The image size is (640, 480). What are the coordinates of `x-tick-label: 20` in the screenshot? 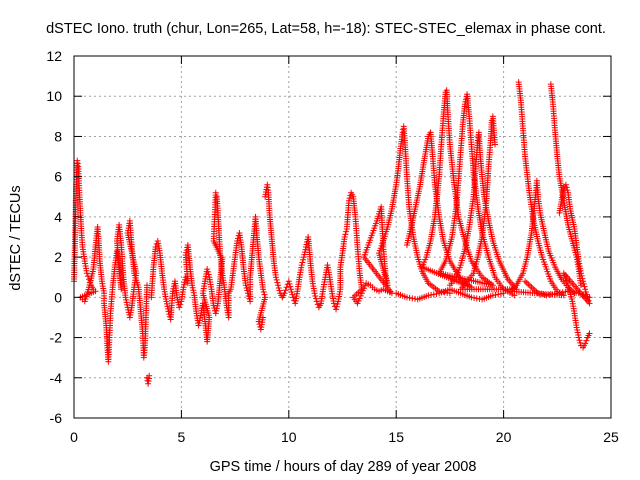 It's located at (504, 437).